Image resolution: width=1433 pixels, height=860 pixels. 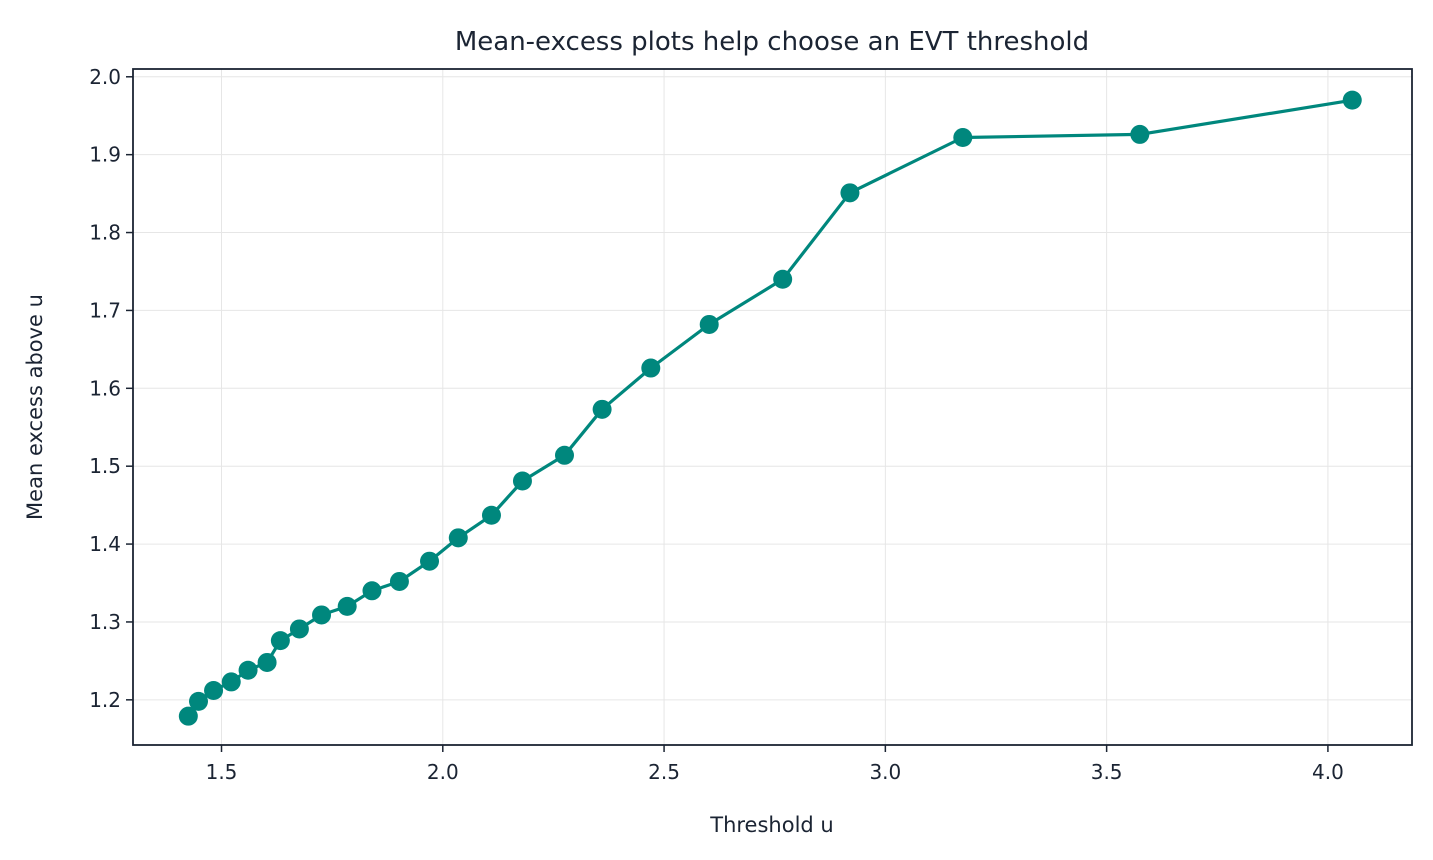 I want to click on x-axis-label: Threshold u, so click(x=771, y=825).